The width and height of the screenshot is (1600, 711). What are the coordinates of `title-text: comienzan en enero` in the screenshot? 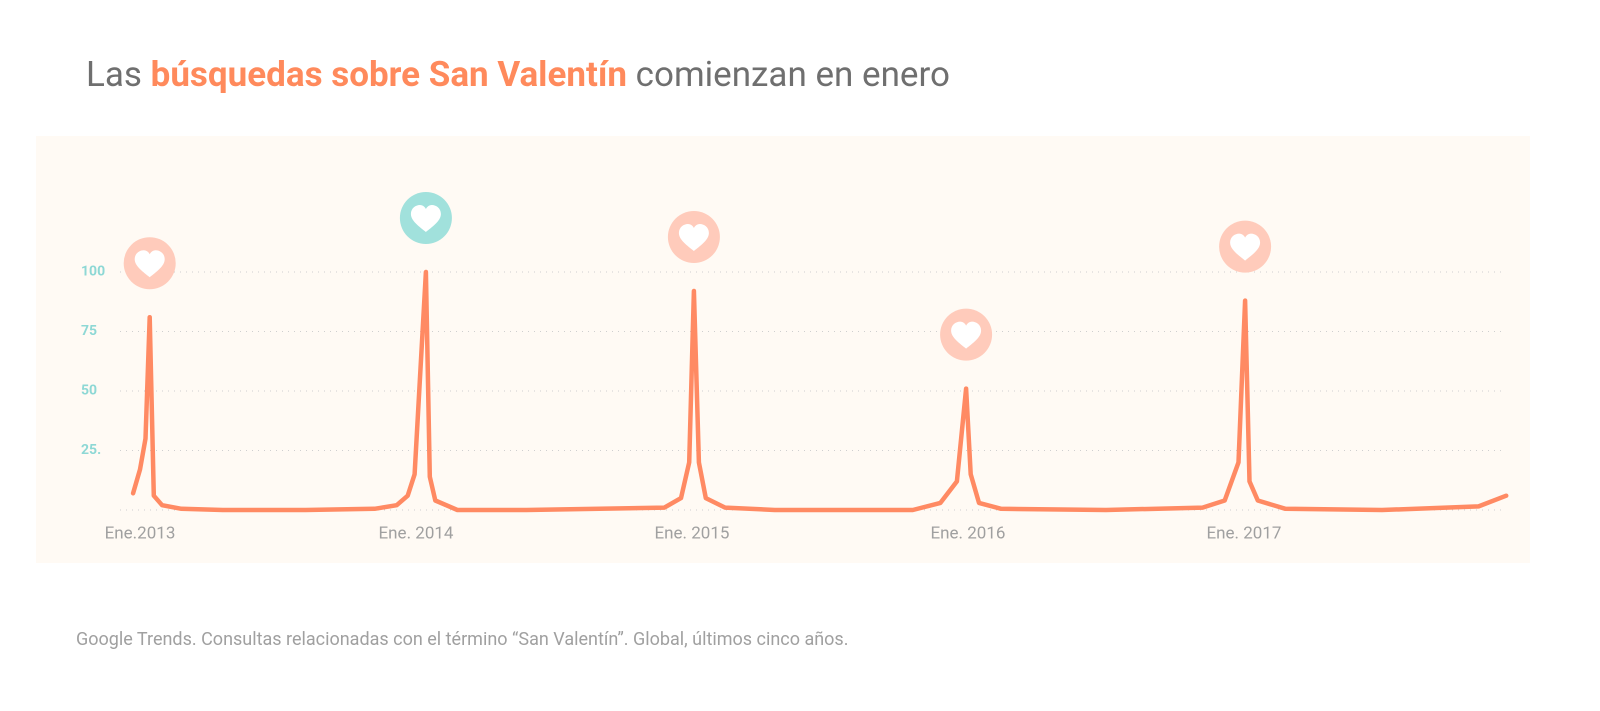 It's located at (788, 74).